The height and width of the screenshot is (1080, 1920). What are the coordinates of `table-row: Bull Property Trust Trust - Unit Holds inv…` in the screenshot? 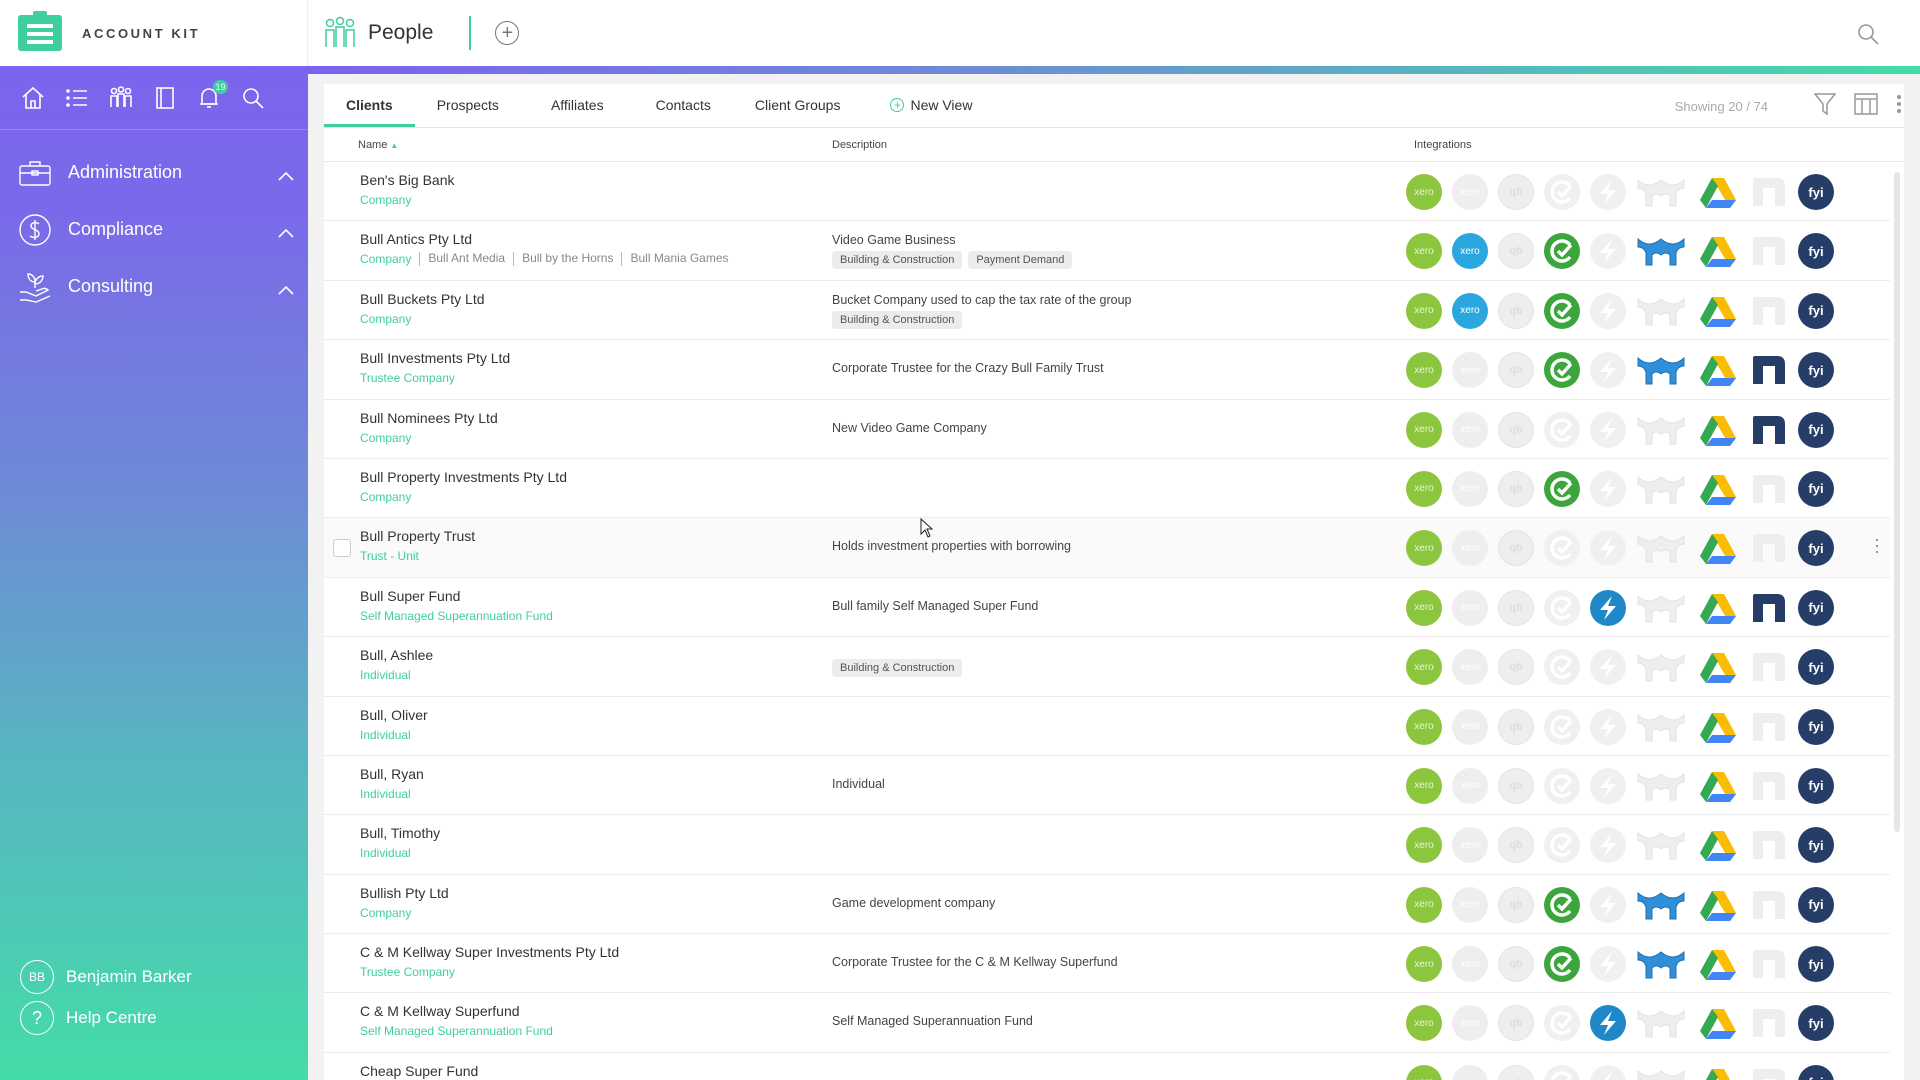 It's located at (1107, 548).